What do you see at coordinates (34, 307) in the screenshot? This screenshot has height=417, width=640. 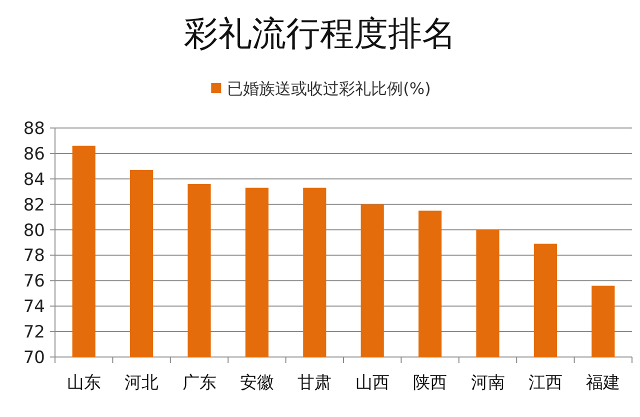 I see `y-tick-label: 74` at bounding box center [34, 307].